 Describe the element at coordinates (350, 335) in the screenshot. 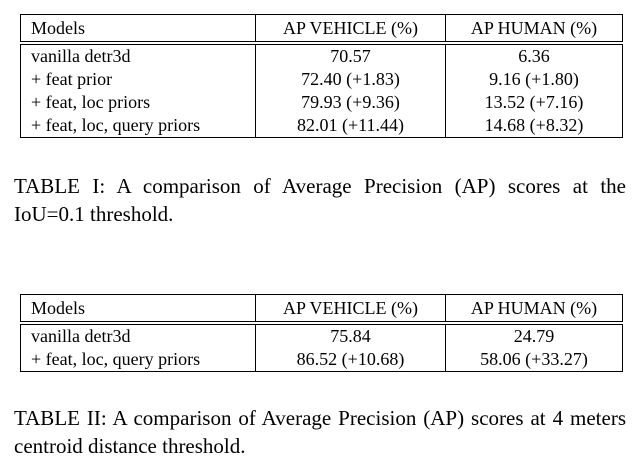

I see `table-cell: 75.84` at that location.